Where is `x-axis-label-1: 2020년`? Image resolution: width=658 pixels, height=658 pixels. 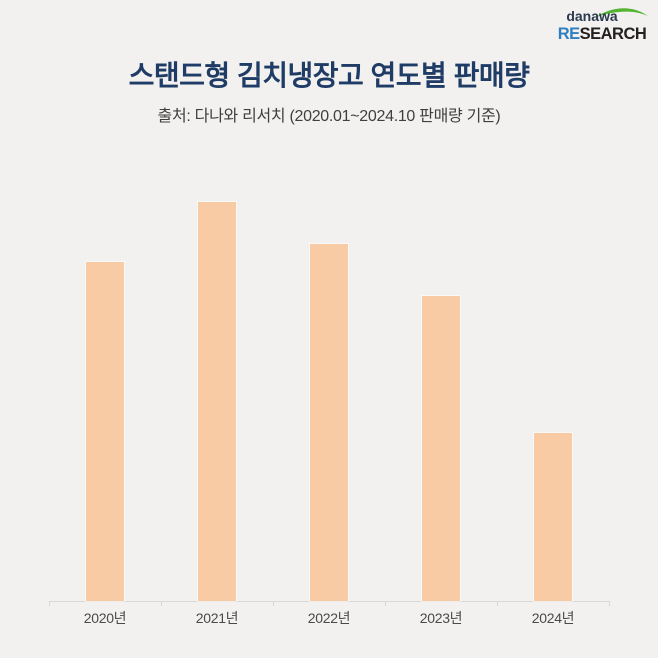
x-axis-label-1: 2020년 is located at coordinates (105, 618).